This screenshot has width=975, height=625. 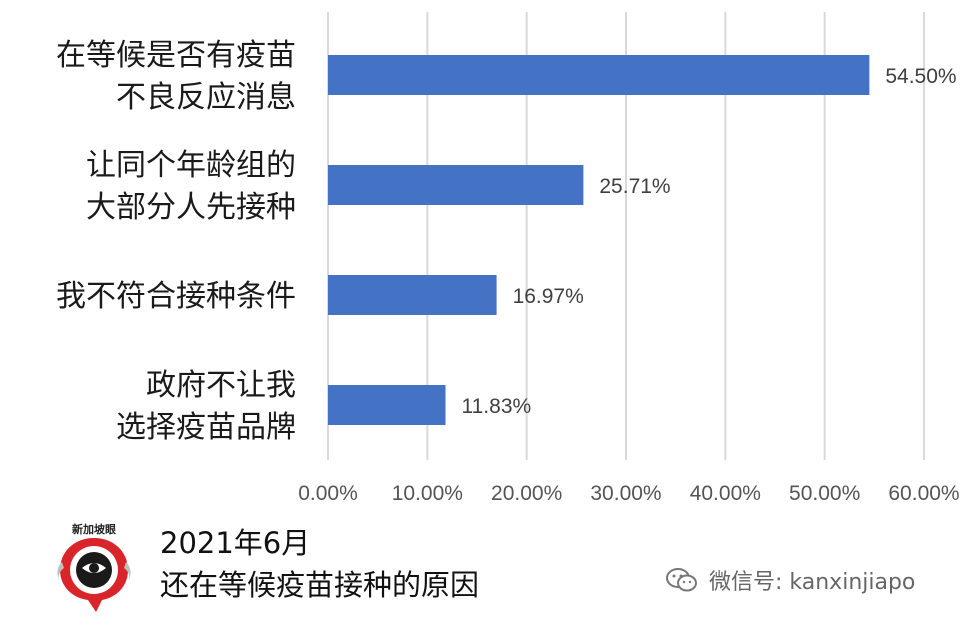 I want to click on caption: 2021年6月 还在等候疫苗接种的原因, so click(x=319, y=564).